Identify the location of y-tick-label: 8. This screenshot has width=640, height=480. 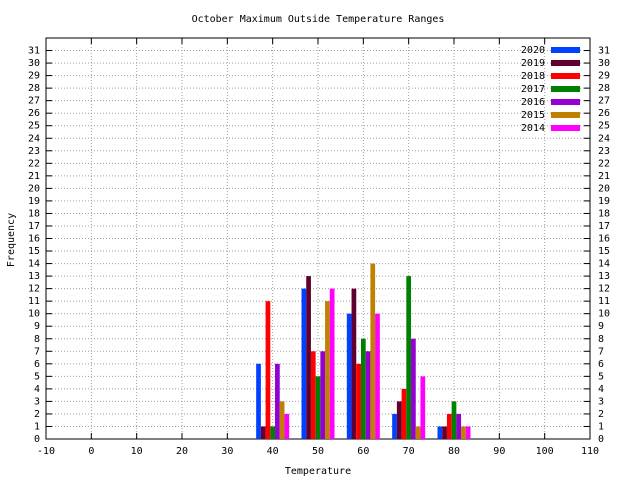
(37, 339).